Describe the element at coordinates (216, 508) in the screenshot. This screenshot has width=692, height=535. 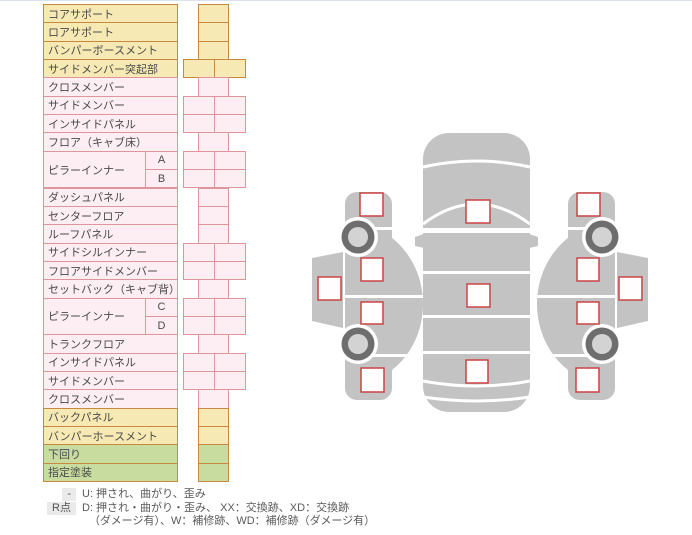
I see `legend-text-d: D: 押され・曲がり・歪み、 XX：交換跡、XD：交換跡` at that location.